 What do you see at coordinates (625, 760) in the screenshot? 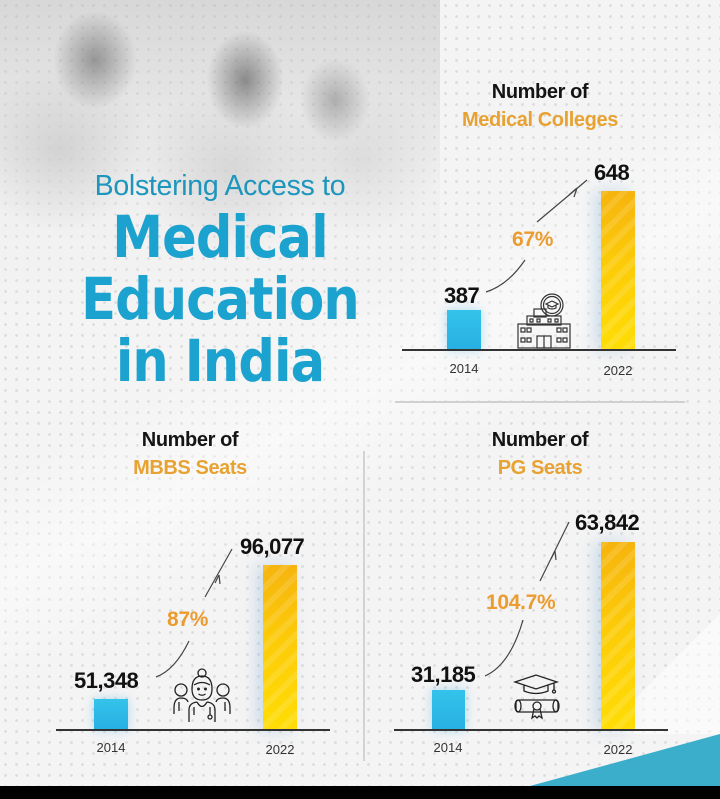
I see `corner-blue-shape` at bounding box center [625, 760].